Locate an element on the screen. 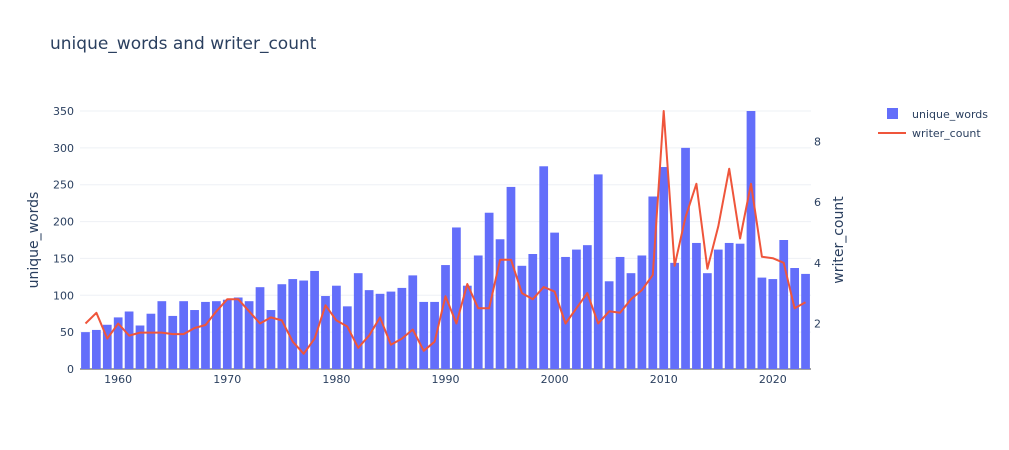 Image resolution: width=1009 pixels, height=450 pixels. y-axis-title: unique_words is located at coordinates (34, 240).